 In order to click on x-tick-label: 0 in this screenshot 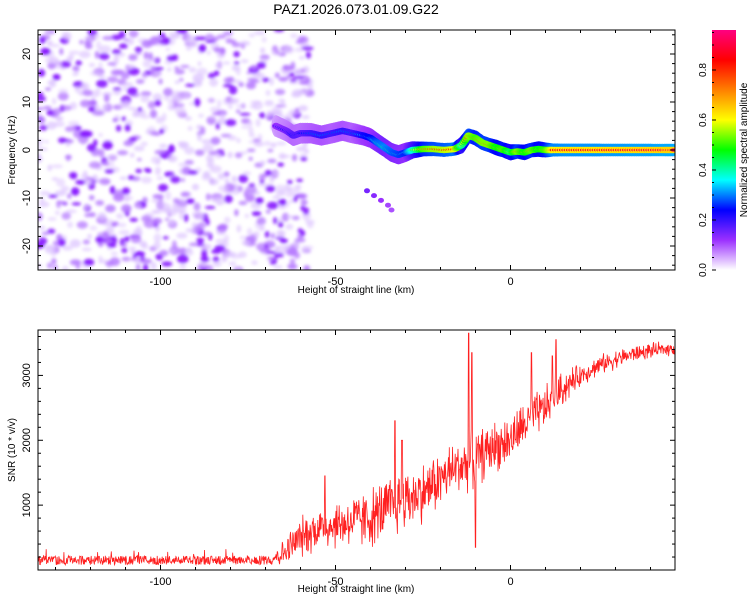, I will do `click(510, 582)`.